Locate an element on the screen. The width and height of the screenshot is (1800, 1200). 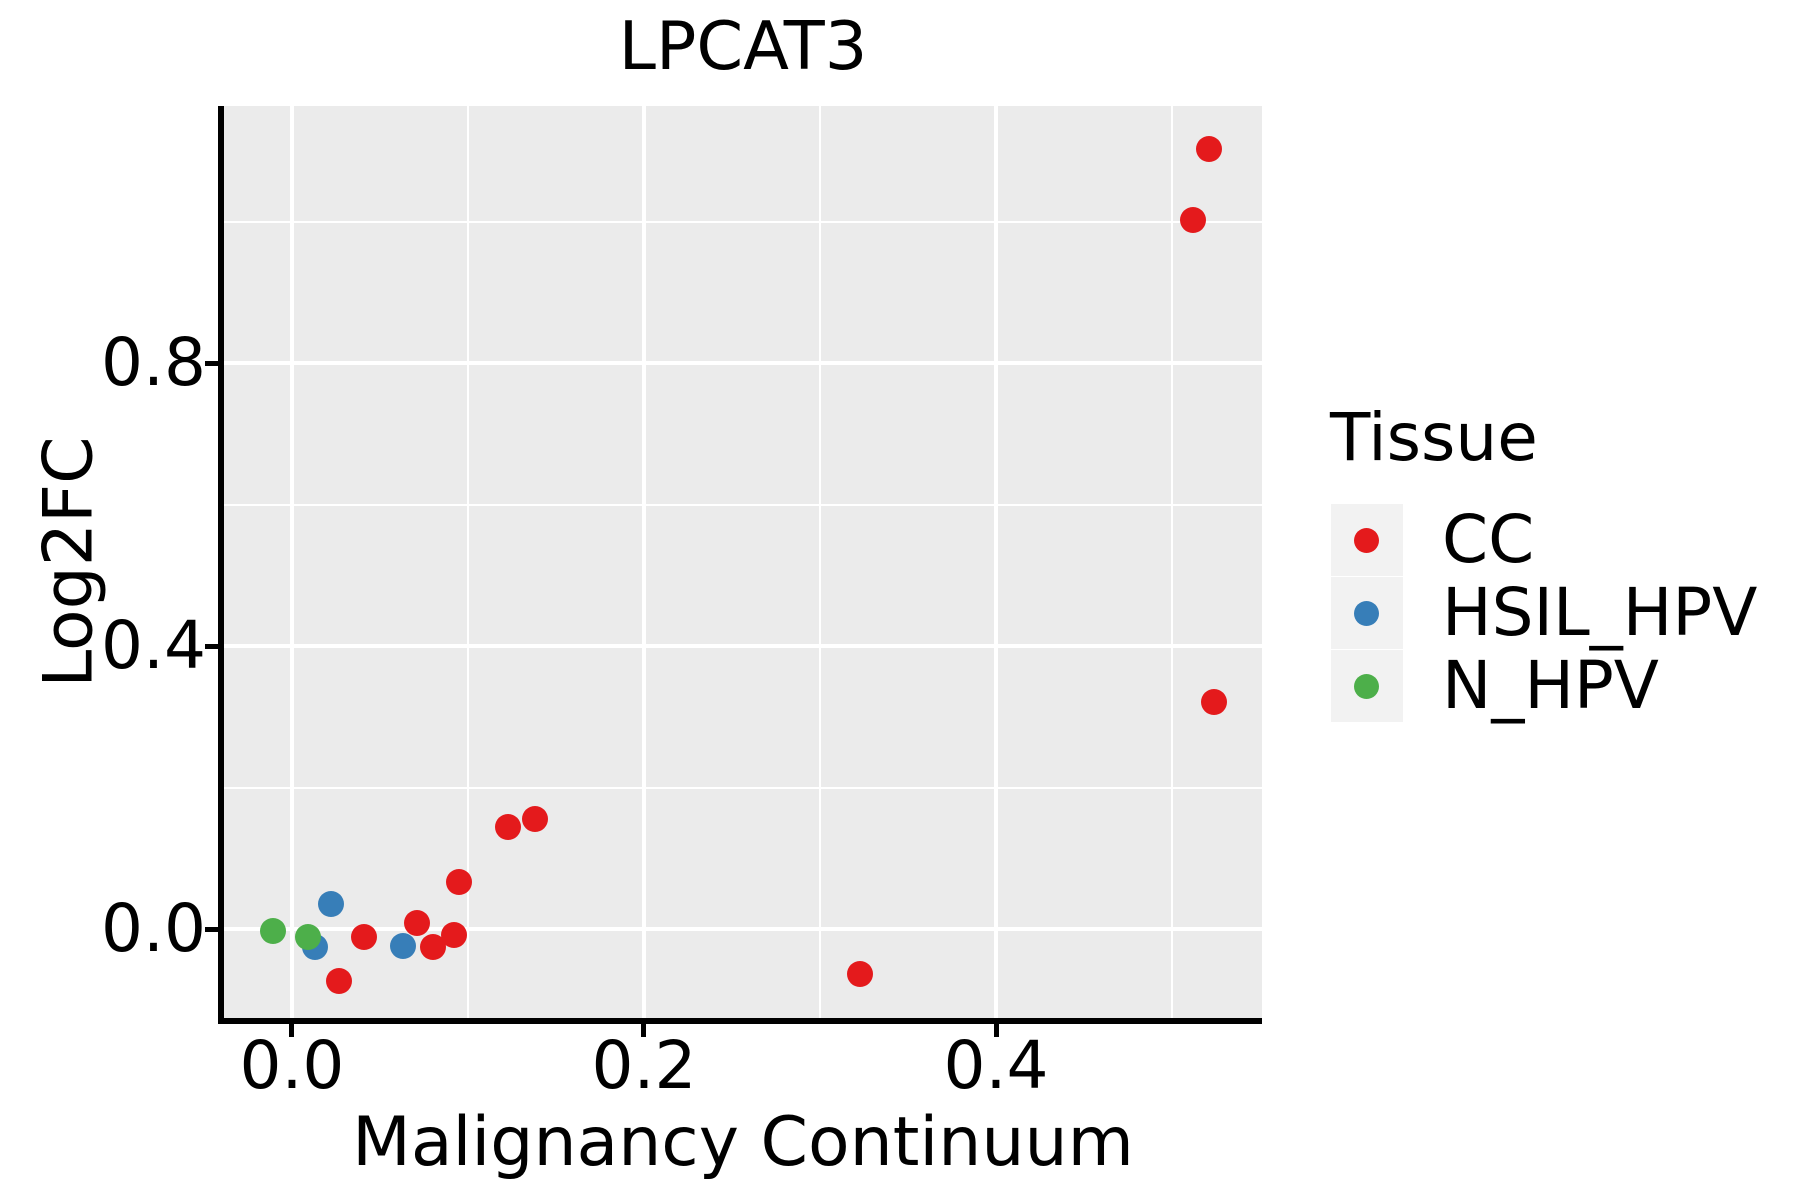
legend-swatch-CC is located at coordinates (1366, 540).